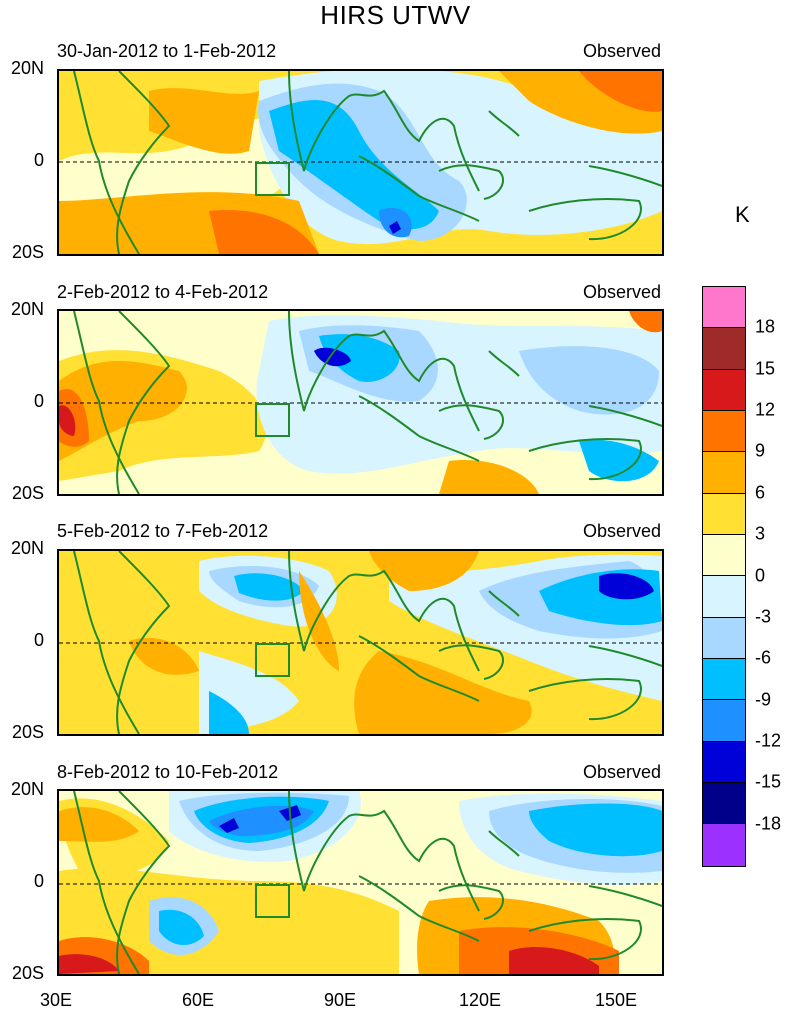 The image size is (791, 1013). I want to click on panel-2-period: 2-Feb-2012 to 4-Feb-2012, so click(163, 292).